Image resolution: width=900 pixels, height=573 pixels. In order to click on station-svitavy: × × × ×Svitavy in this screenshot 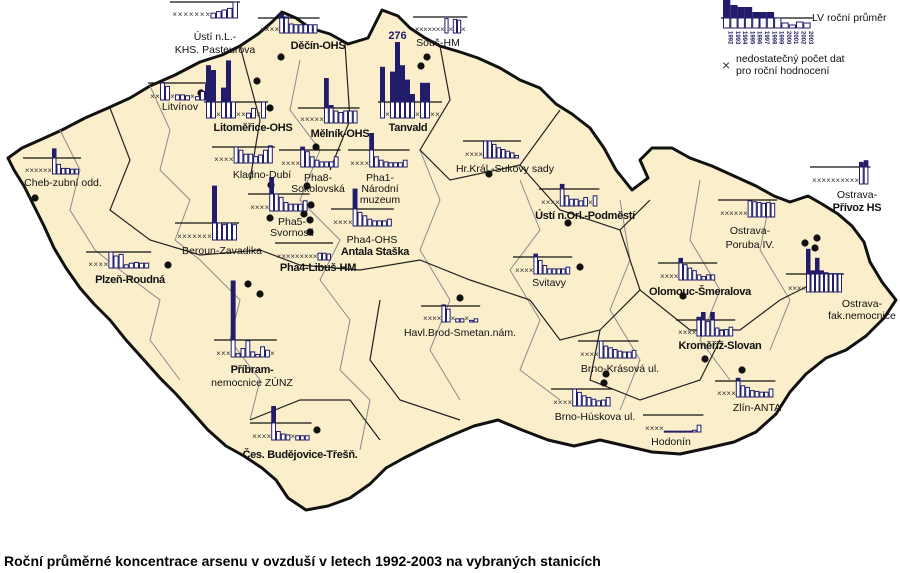, I will do `click(543, 271)`.